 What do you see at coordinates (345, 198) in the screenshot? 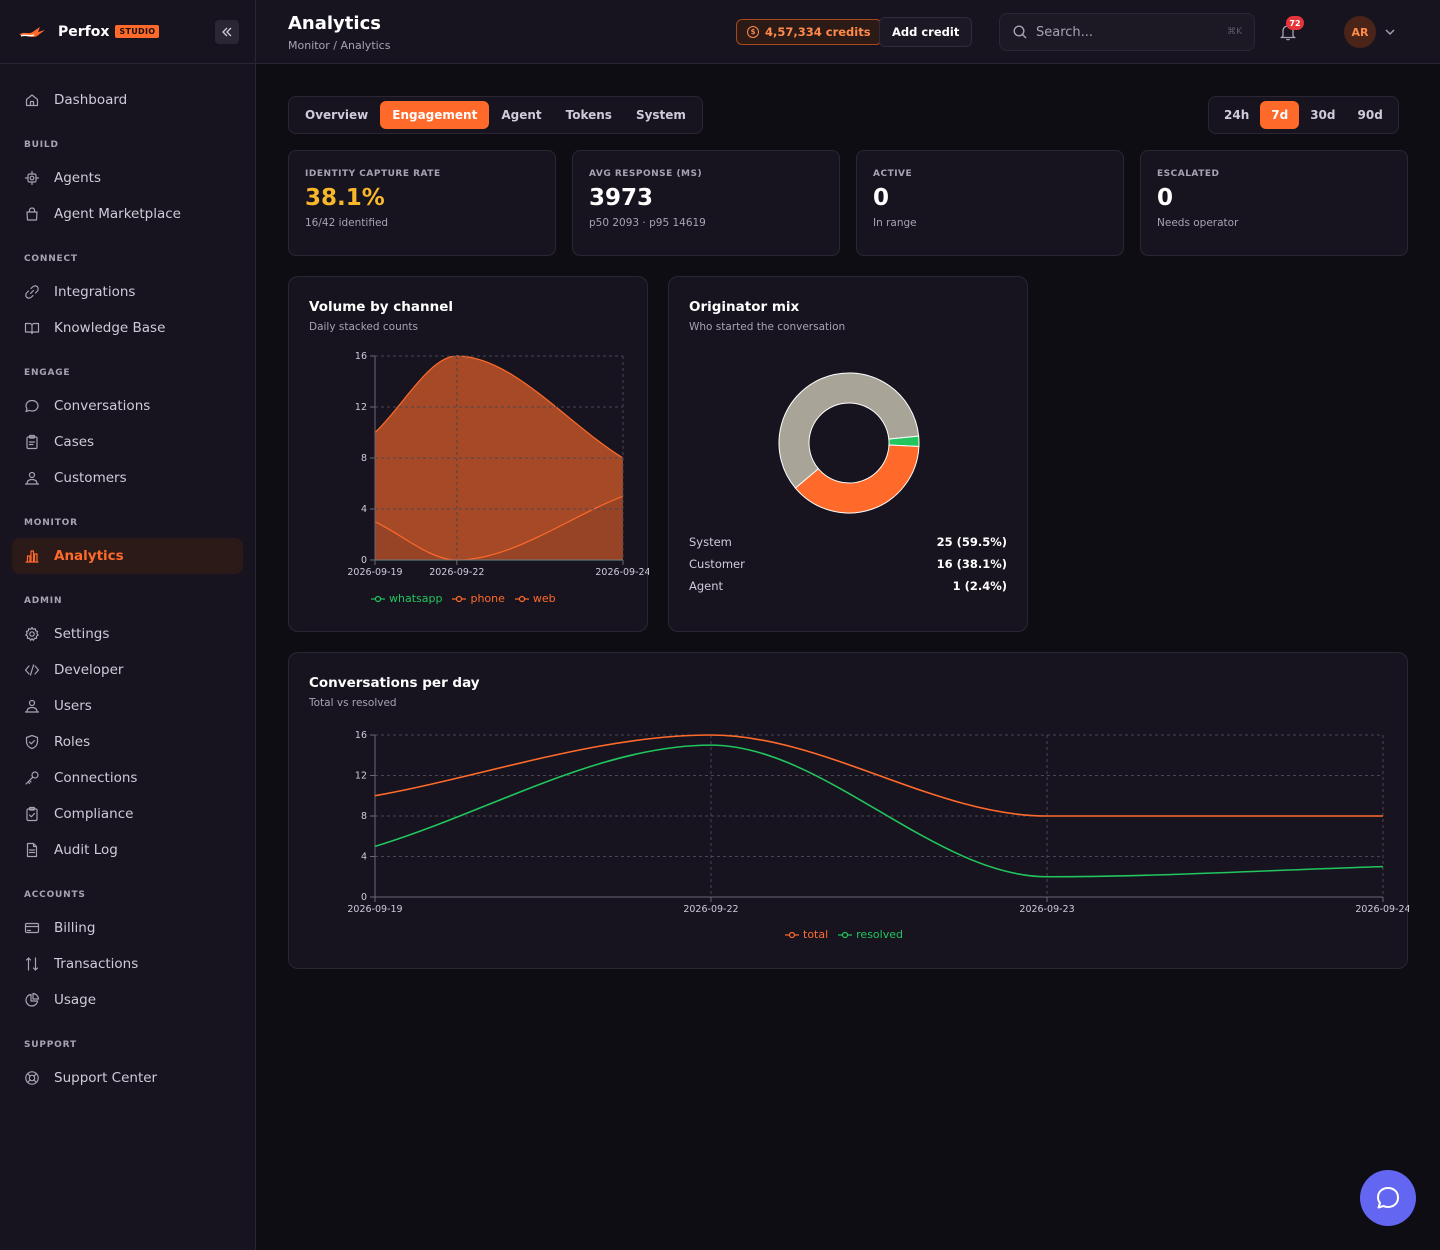
I see `stat-value: 38.1%` at bounding box center [345, 198].